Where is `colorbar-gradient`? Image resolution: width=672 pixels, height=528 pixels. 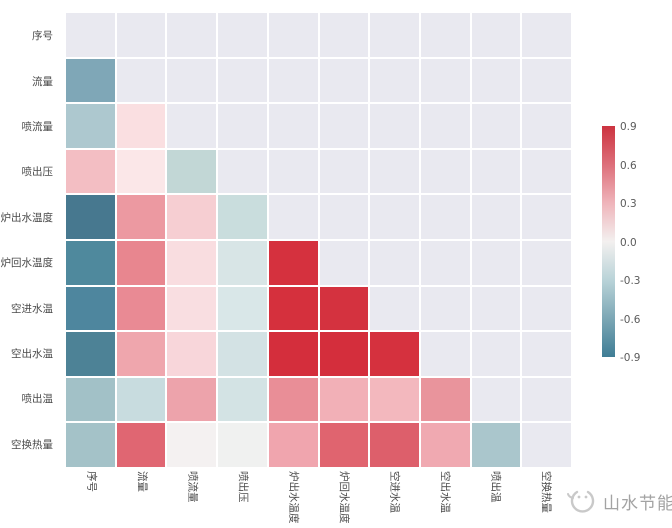 colorbar-gradient is located at coordinates (608, 241).